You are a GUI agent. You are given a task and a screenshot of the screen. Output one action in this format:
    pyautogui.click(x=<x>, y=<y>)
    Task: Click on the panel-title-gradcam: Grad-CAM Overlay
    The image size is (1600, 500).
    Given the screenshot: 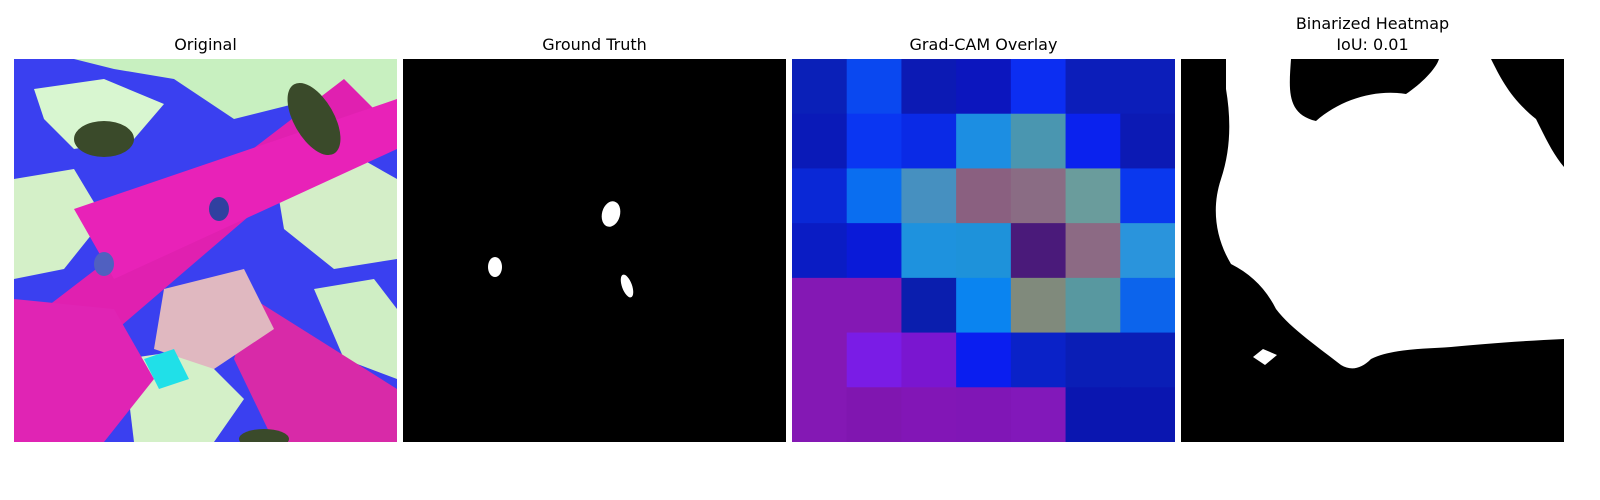 What is the action you would take?
    pyautogui.click(x=983, y=44)
    